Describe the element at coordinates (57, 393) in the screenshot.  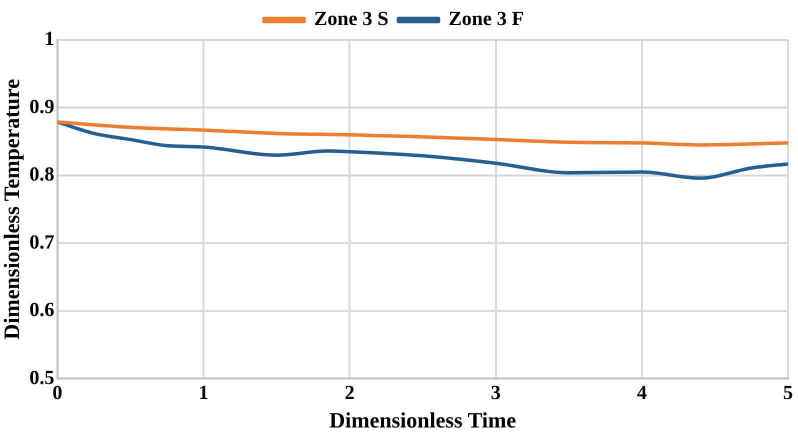
I see `x-tick-label: 0` at that location.